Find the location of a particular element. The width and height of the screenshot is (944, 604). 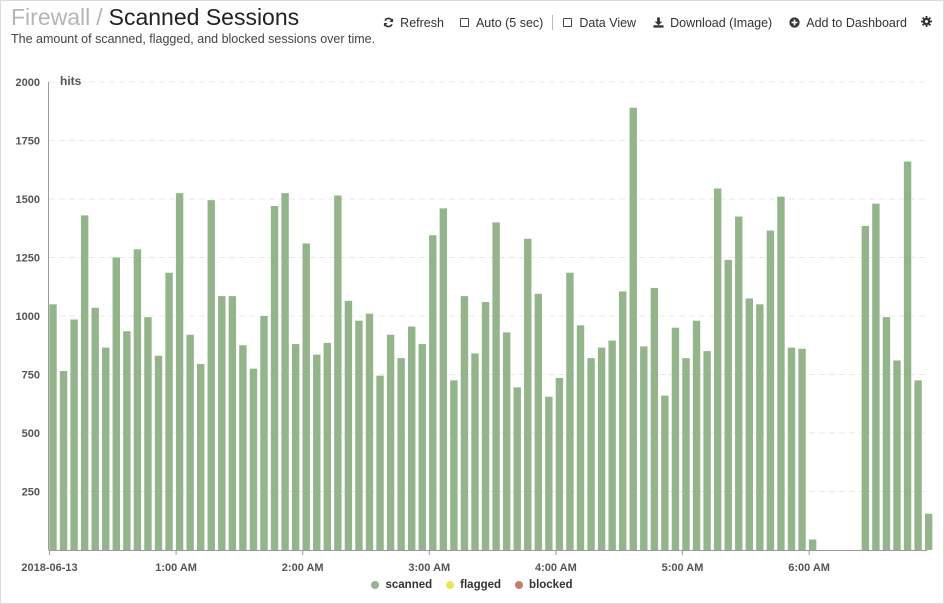

x-tick-label: 2018-06-13 is located at coordinates (49, 568).